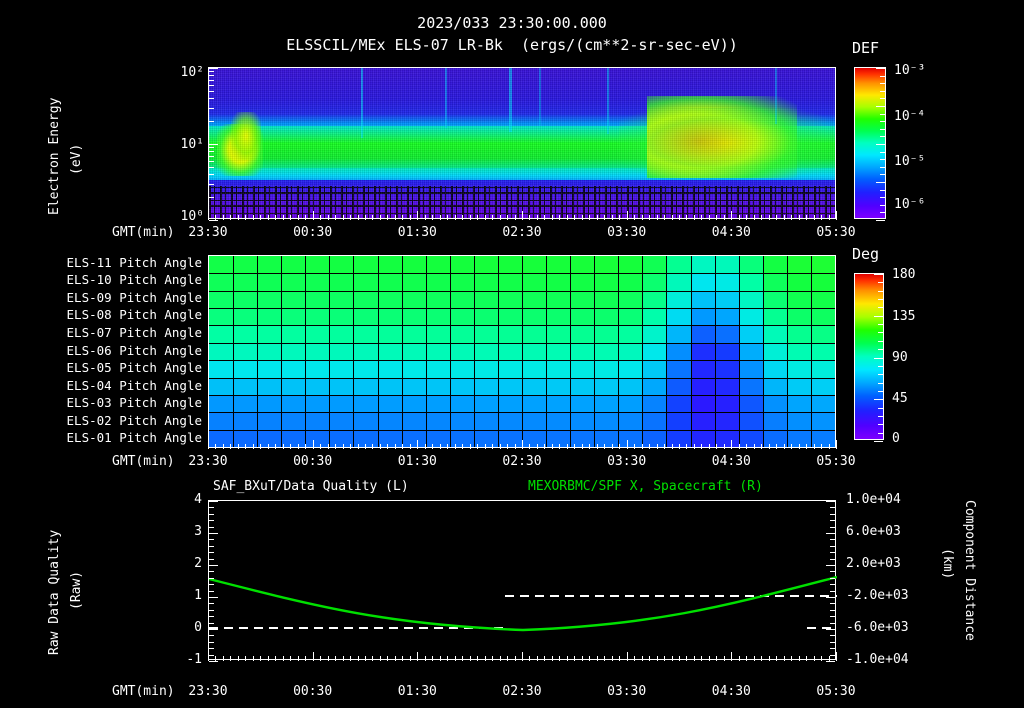 This screenshot has height=708, width=1024. What do you see at coordinates (54, 592) in the screenshot?
I see `orbit-ylabel-left: Raw Data Quality` at bounding box center [54, 592].